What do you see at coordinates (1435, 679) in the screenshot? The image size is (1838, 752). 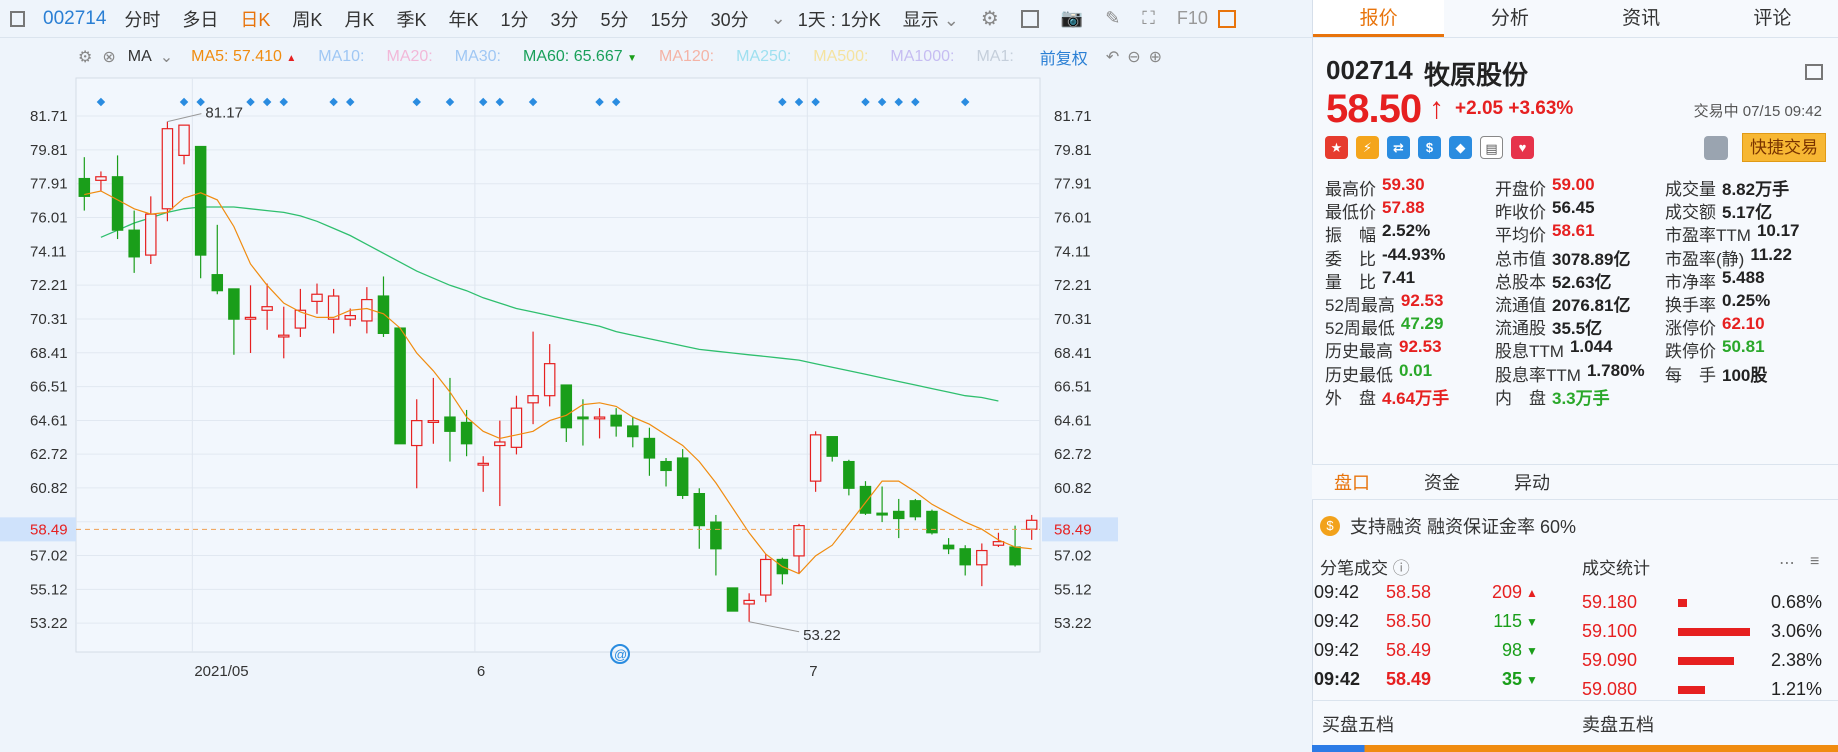 I see `trade-row: 09:42 58.49 35 ▼` at bounding box center [1435, 679].